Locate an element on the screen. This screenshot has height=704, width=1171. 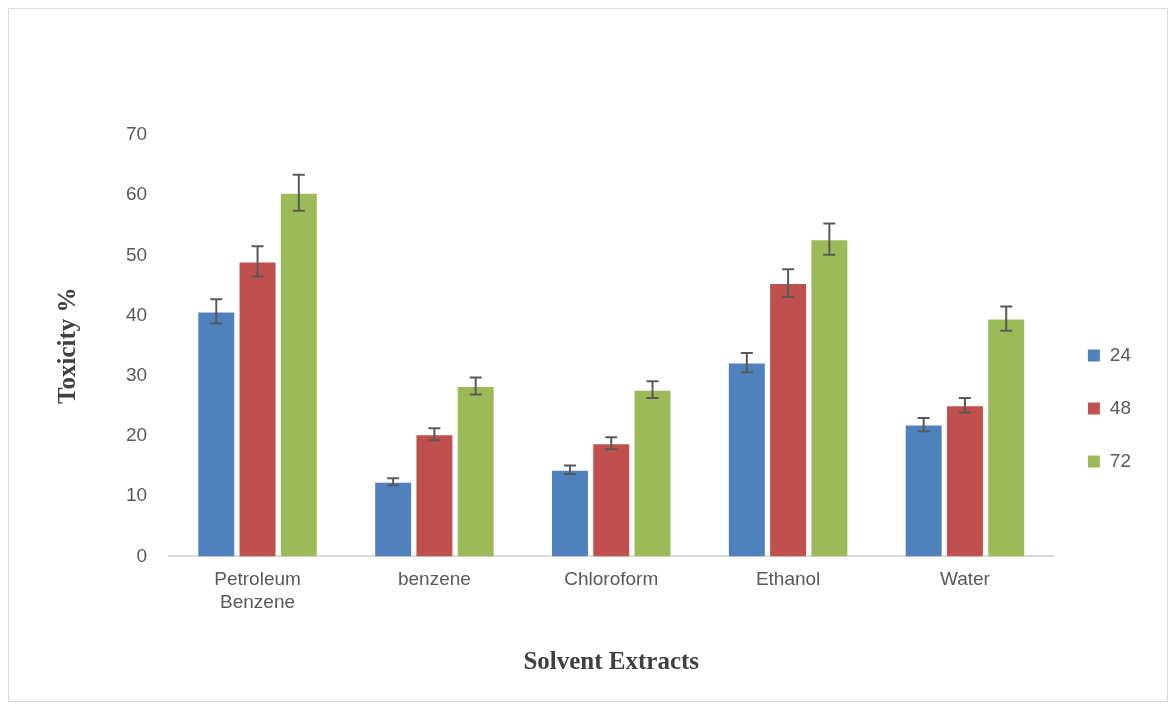
legend-label: 48 is located at coordinates (1120, 407).